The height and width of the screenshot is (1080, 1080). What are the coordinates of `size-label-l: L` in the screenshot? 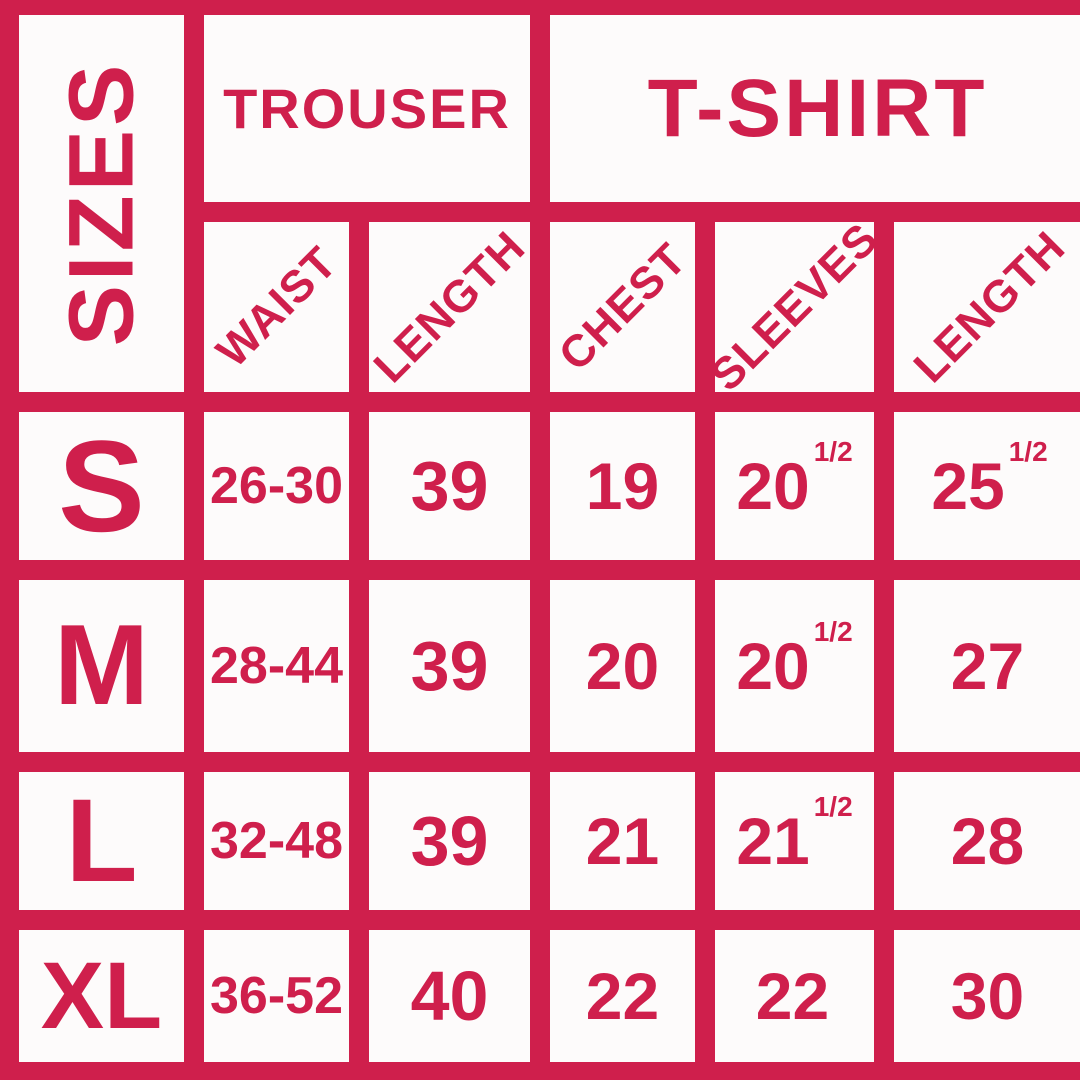 It's located at (101, 841).